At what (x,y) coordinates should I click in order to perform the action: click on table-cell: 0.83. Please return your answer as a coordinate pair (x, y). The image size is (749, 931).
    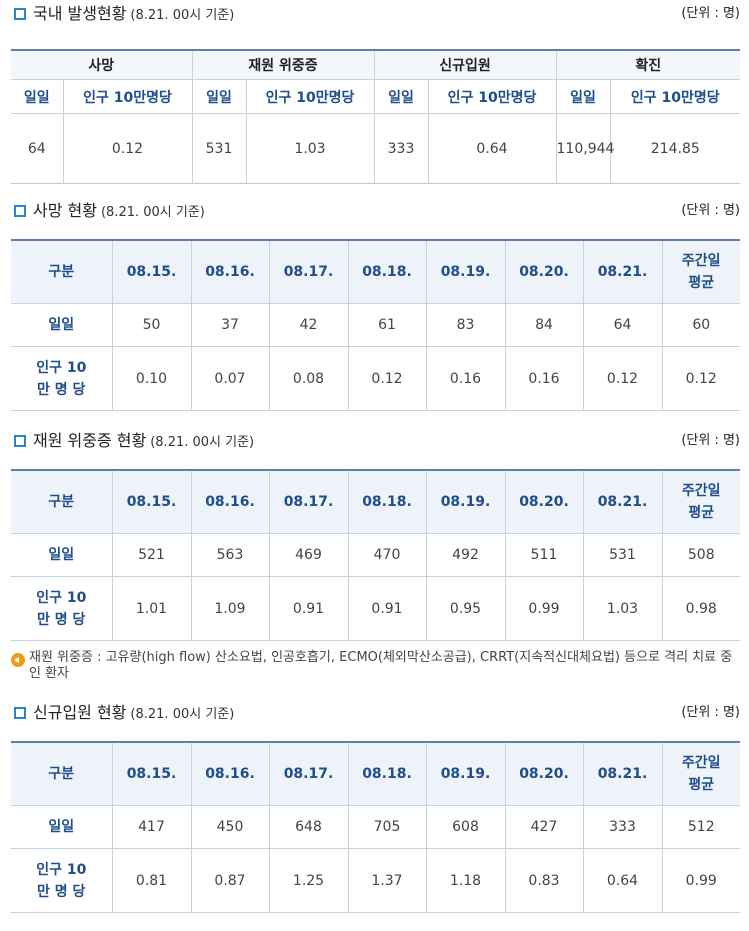
    Looking at the image, I should click on (543, 880).